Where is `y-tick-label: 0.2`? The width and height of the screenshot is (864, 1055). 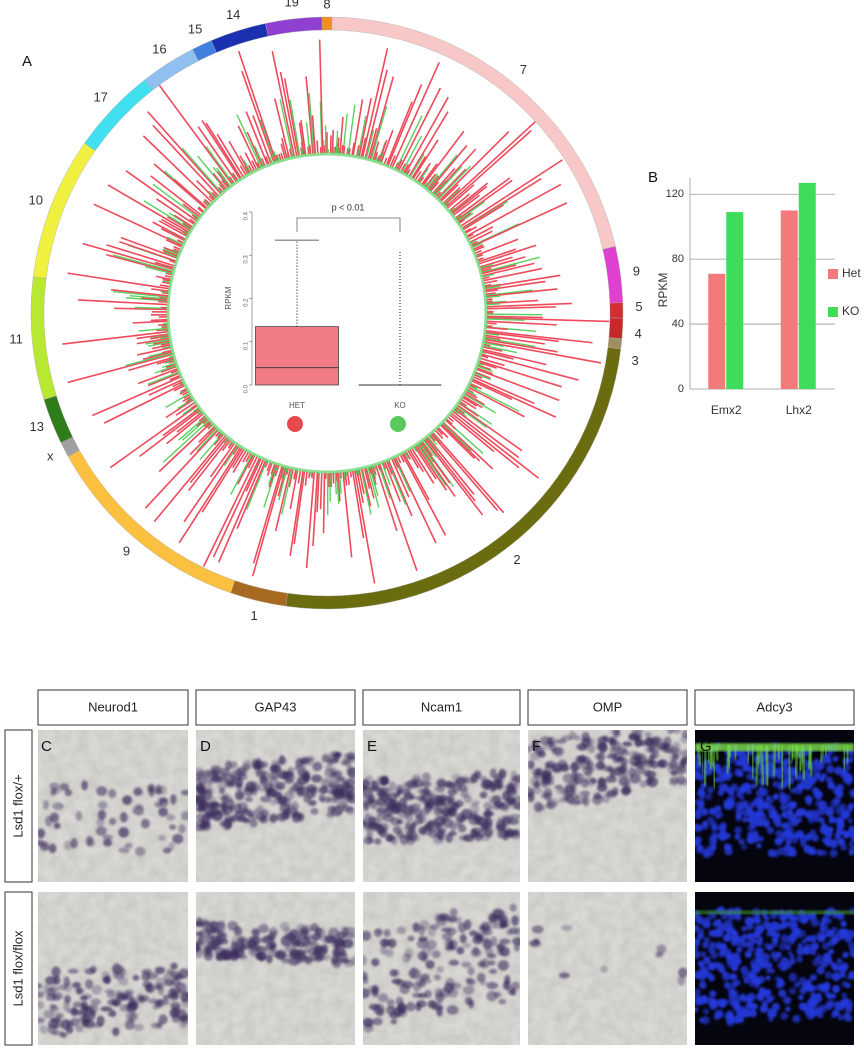 y-tick-label: 0.2 is located at coordinates (247, 302).